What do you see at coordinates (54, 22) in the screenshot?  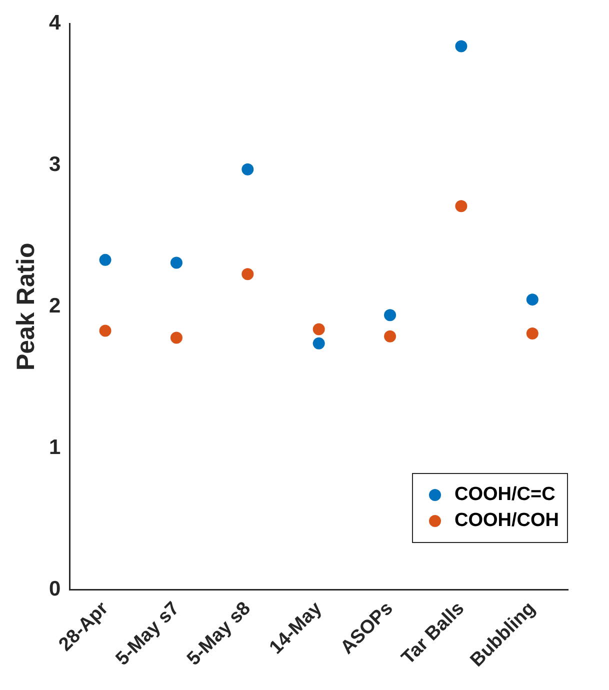 I see `y-tick-label: 4` at bounding box center [54, 22].